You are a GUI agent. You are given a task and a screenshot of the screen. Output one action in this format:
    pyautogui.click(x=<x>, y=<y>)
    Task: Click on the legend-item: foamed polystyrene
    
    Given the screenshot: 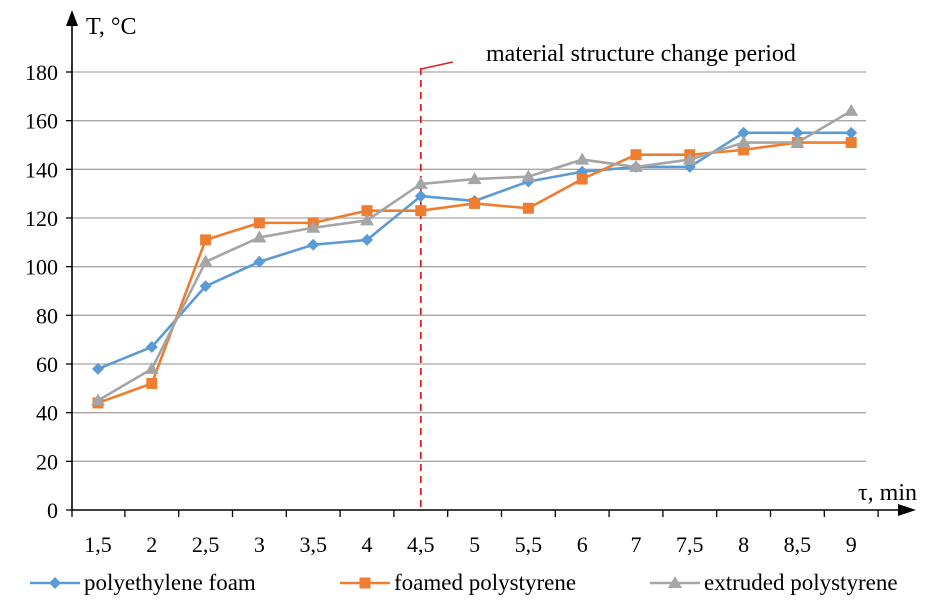 What is the action you would take?
    pyautogui.click(x=458, y=582)
    